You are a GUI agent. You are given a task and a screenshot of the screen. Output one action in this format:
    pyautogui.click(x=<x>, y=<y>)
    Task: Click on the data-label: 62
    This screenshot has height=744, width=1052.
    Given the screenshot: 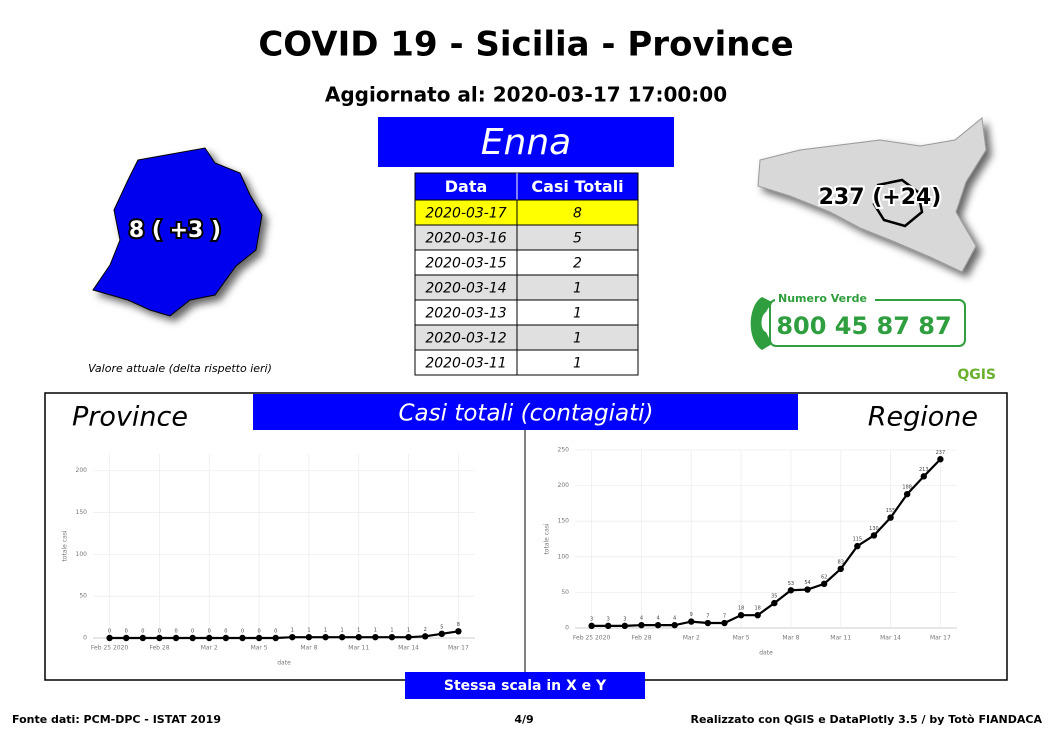 What is the action you would take?
    pyautogui.click(x=824, y=577)
    